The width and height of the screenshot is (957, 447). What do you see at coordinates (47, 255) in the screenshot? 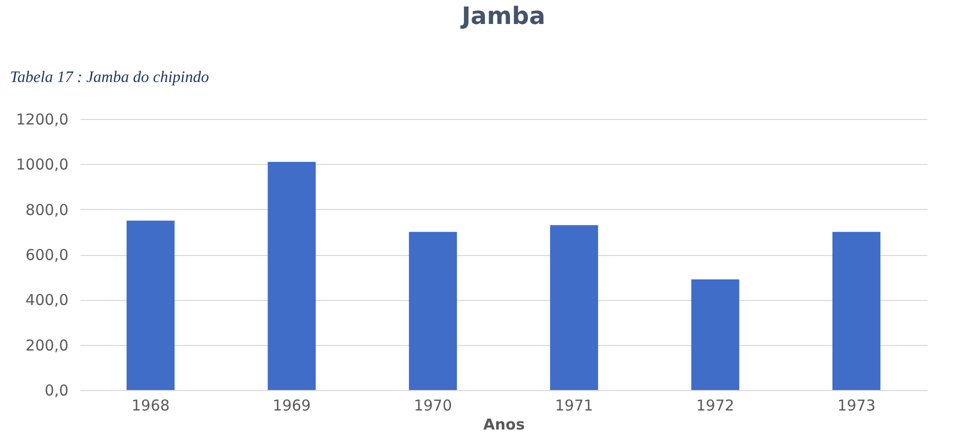
I see `y-tick-label: 600,0` at bounding box center [47, 255].